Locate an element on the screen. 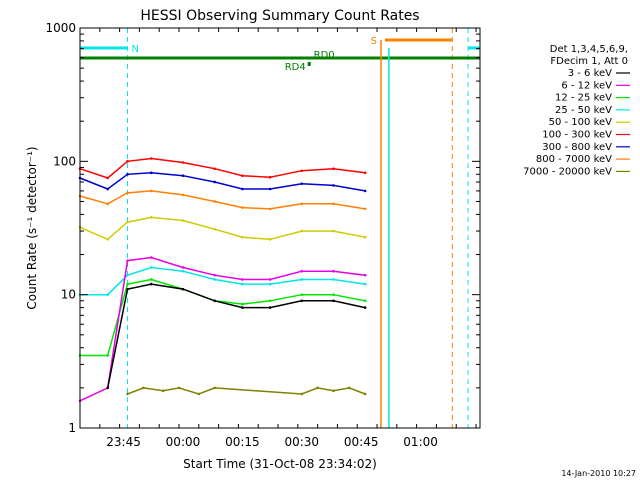 This screenshot has width=640, height=480. x-tick-label: 01:00 is located at coordinates (420, 442).